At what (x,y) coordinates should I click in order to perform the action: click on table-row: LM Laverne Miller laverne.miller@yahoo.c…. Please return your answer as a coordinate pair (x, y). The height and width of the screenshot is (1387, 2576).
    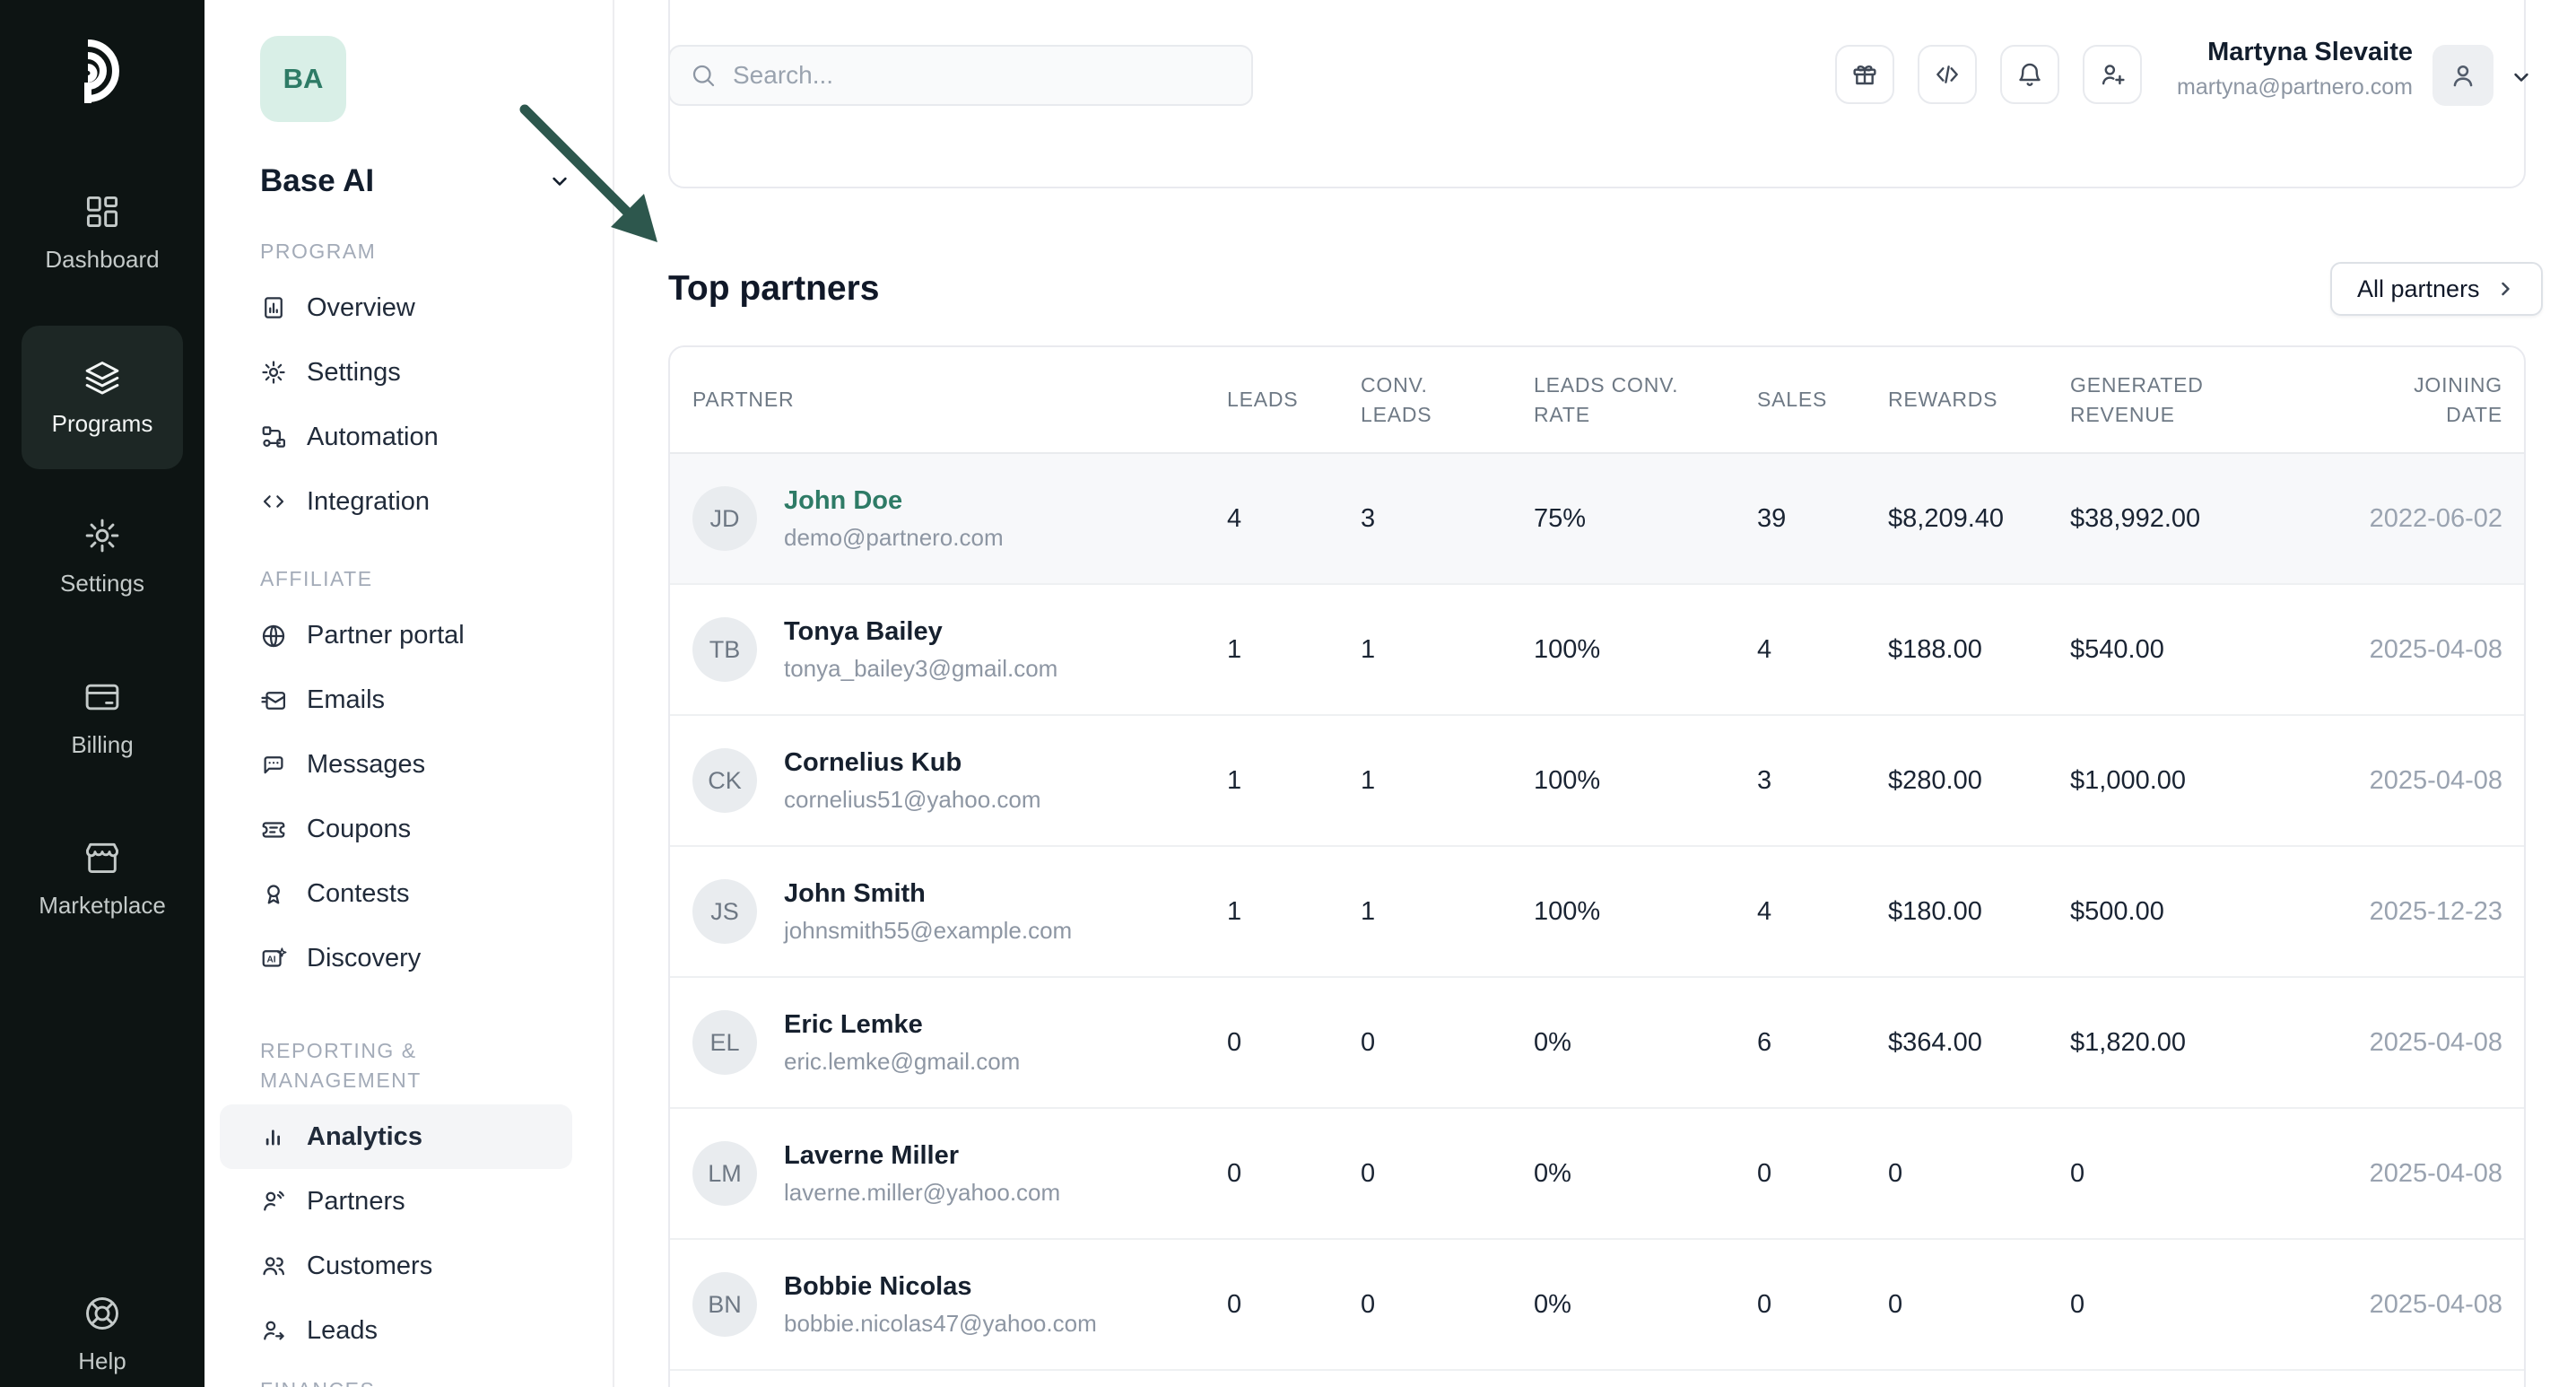
    Looking at the image, I should click on (1597, 1174).